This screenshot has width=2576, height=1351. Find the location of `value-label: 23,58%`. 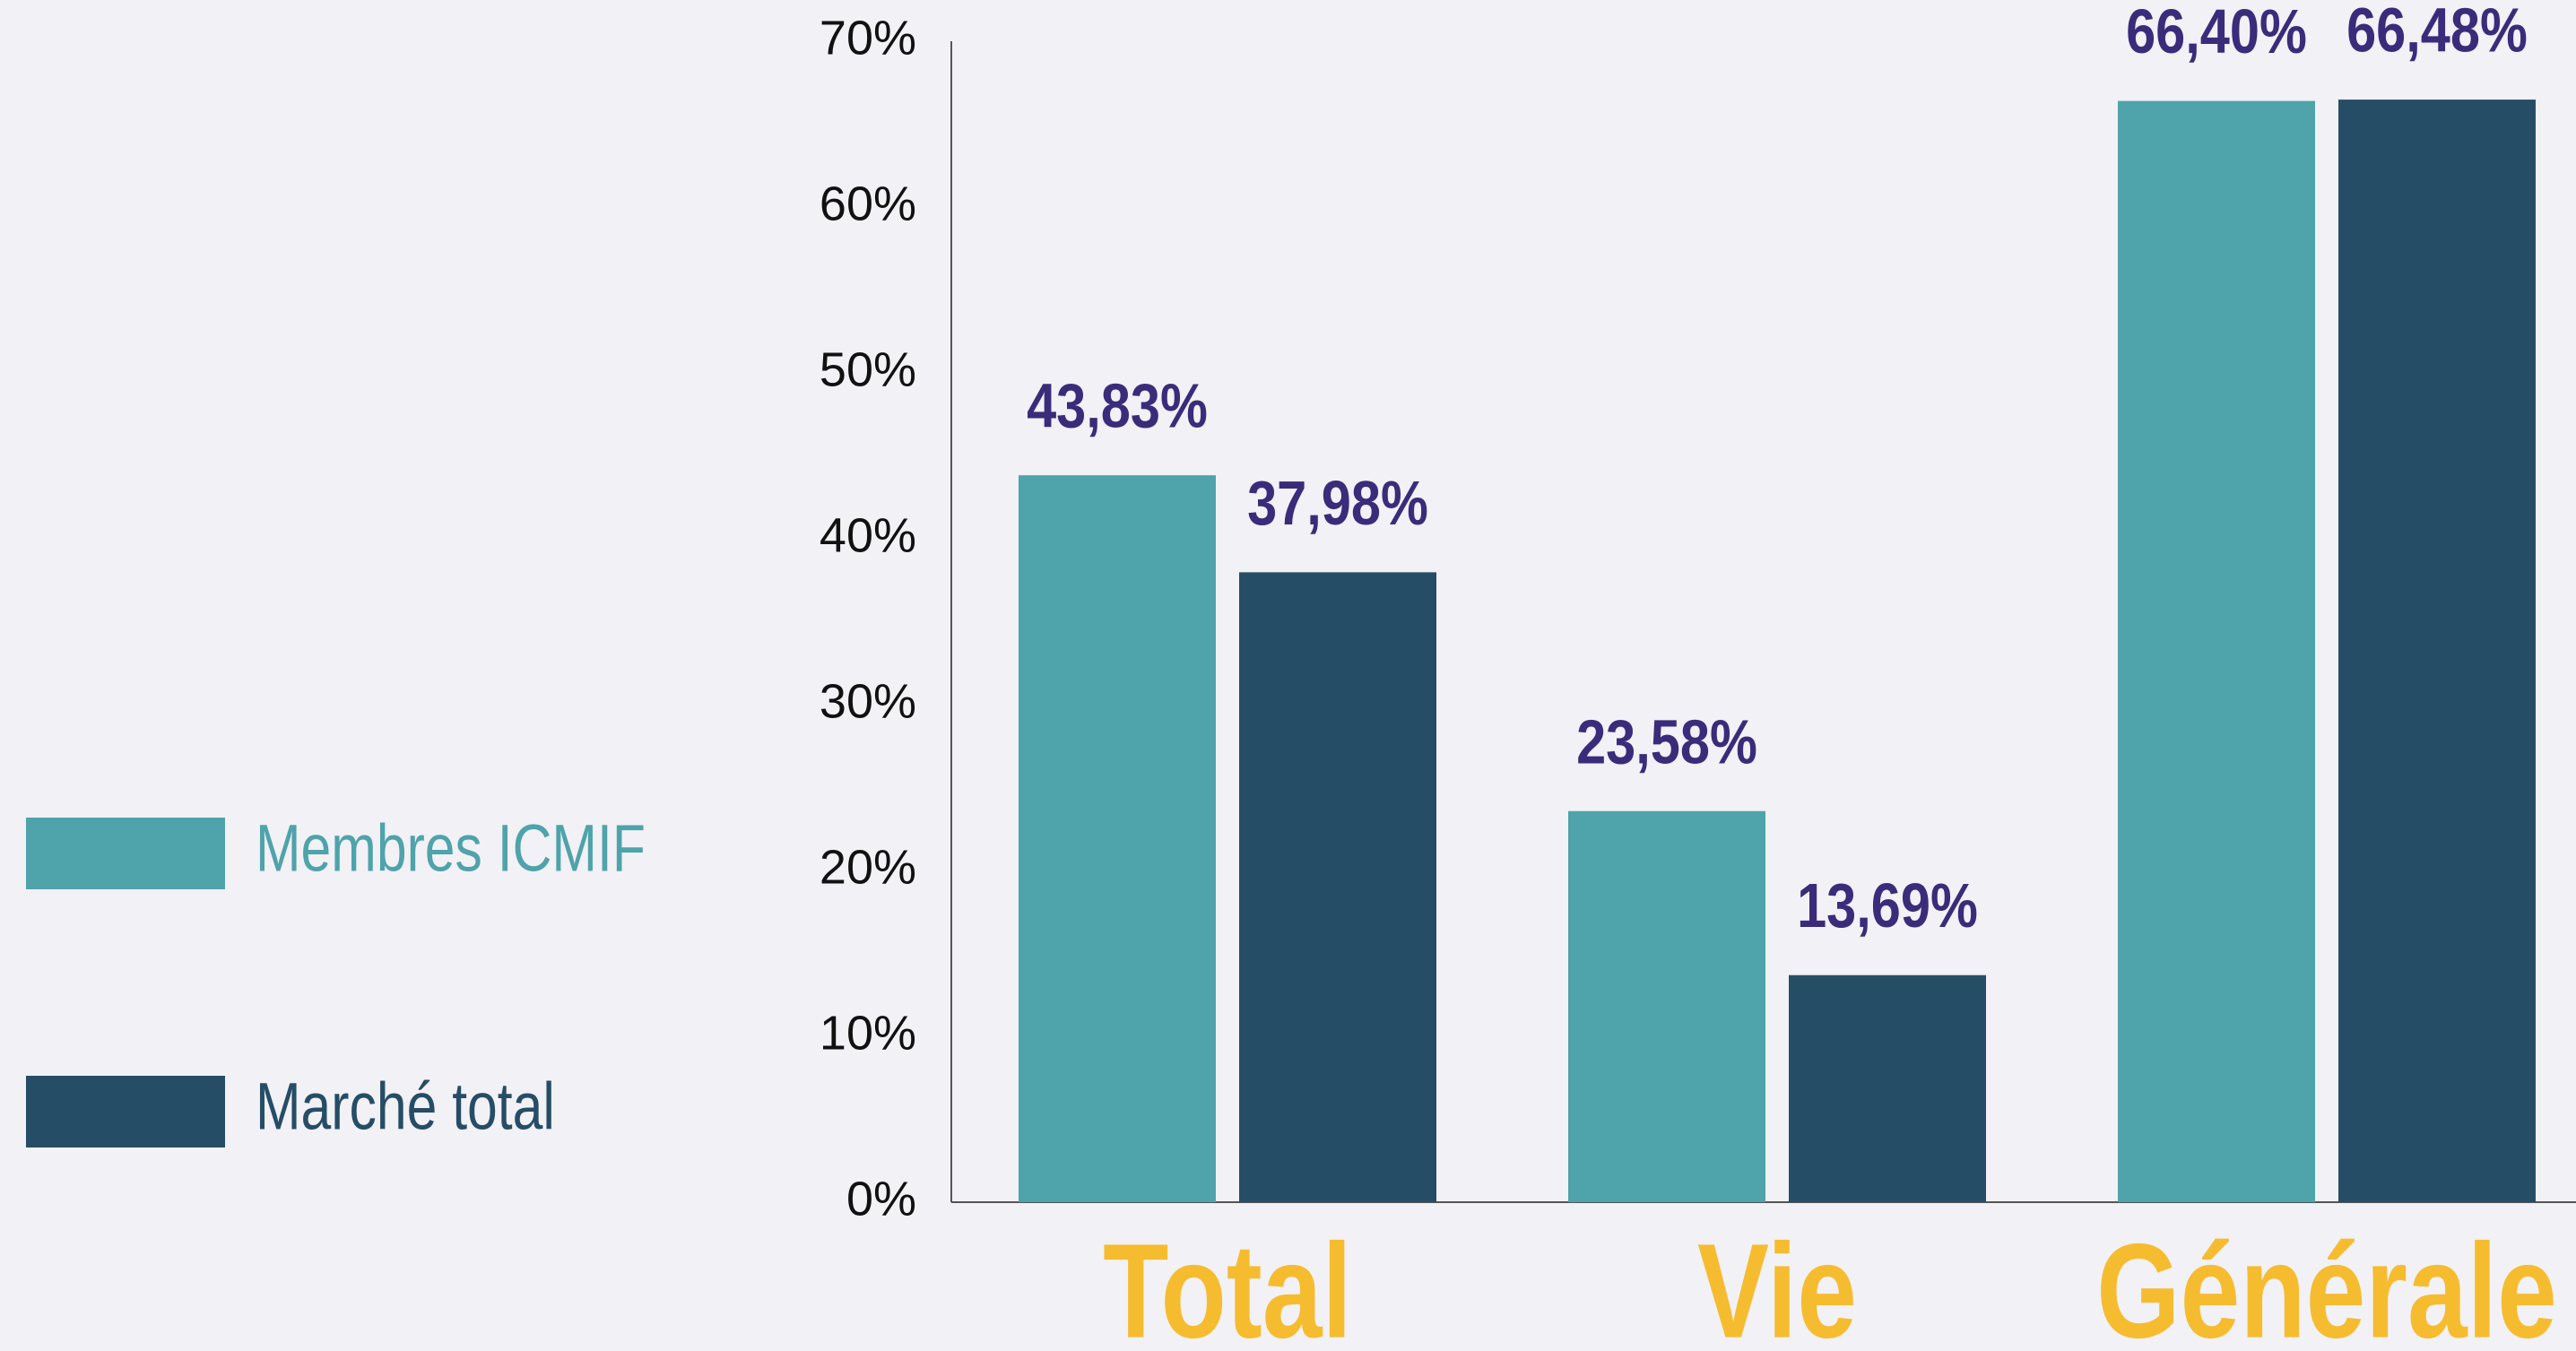

value-label: 23,58% is located at coordinates (1666, 741).